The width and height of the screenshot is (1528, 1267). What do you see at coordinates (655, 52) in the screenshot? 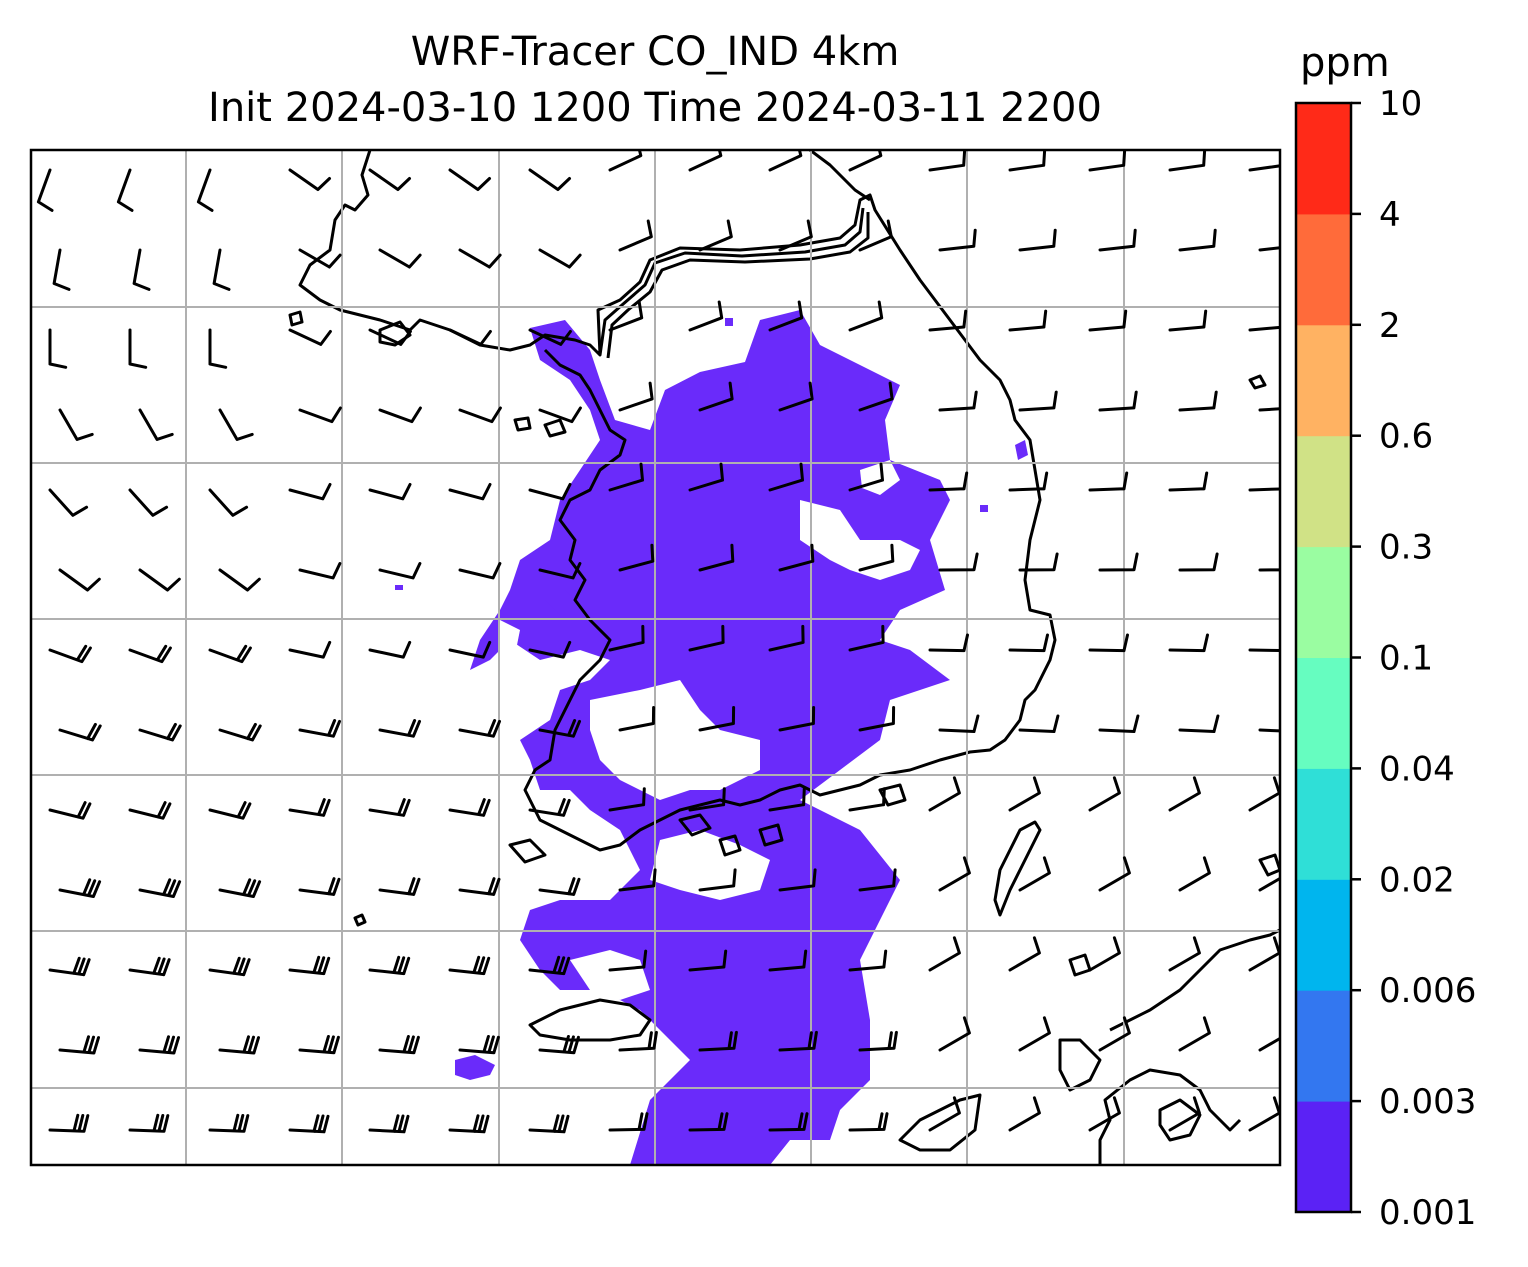
I see `map-title: WRF-Tracer CO_IND 4km` at bounding box center [655, 52].